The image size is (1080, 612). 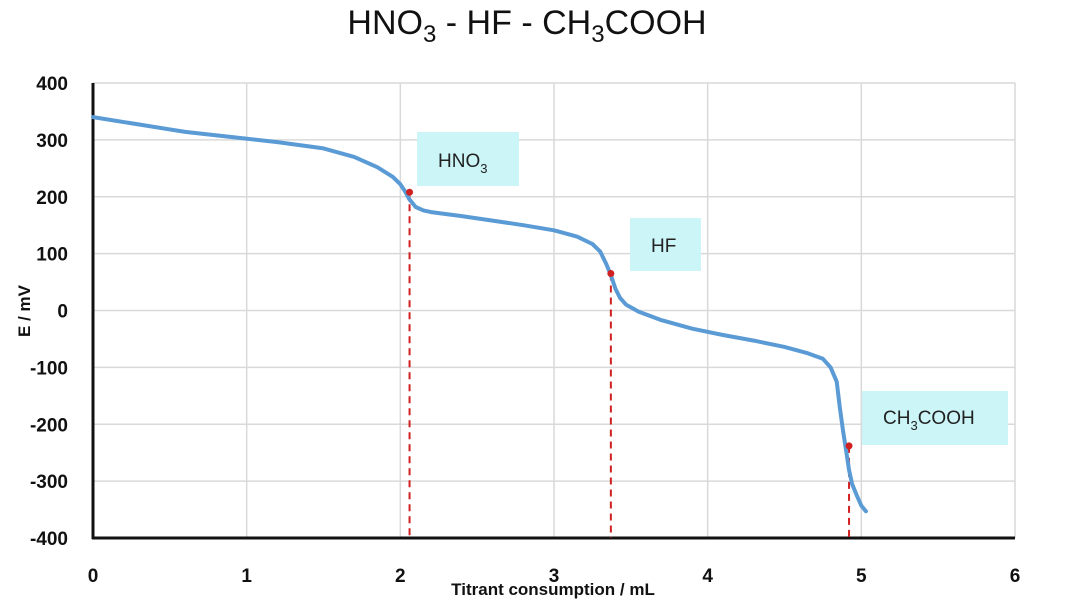 I want to click on x-tick-label: 6, so click(x=1015, y=576).